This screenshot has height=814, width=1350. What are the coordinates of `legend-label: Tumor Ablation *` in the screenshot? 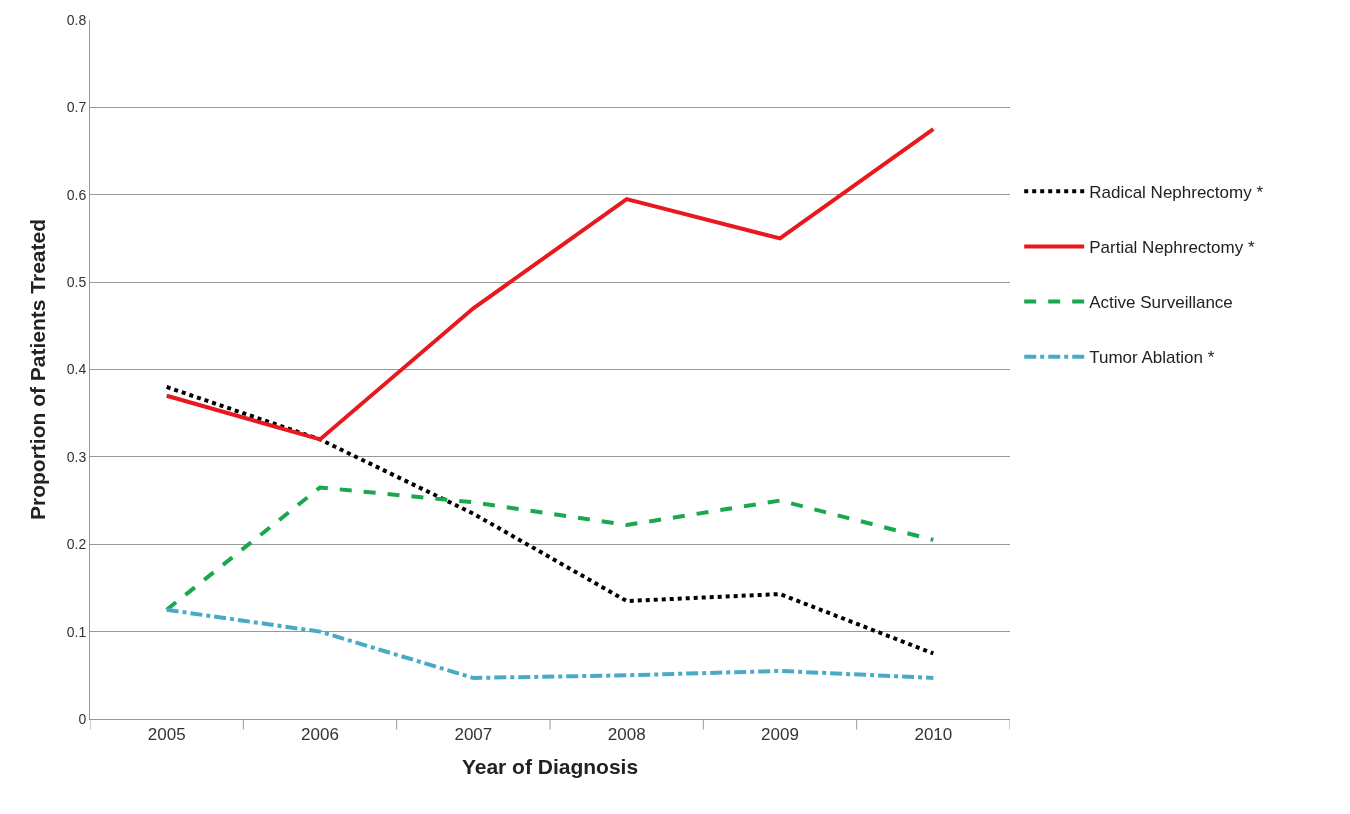 It's located at (1152, 358).